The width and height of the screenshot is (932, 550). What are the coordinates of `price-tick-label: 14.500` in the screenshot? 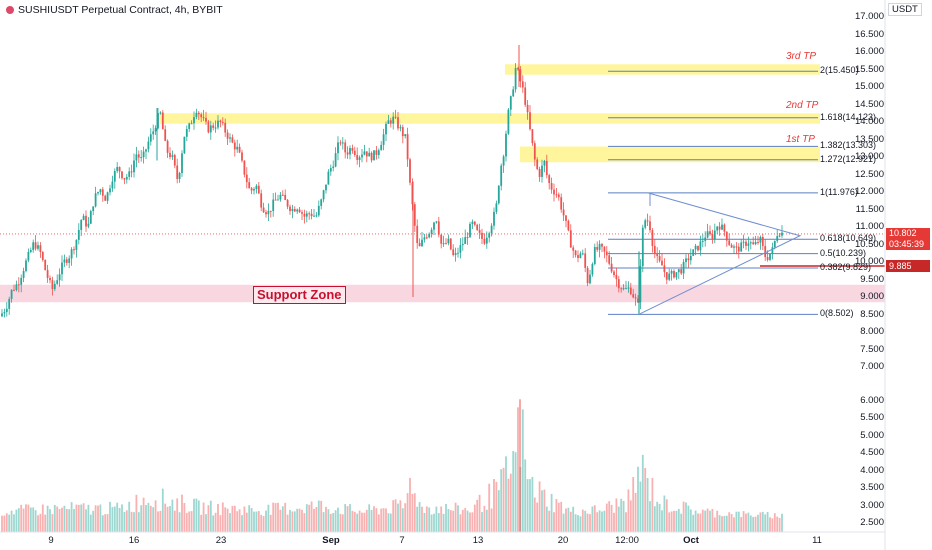 It's located at (869, 104).